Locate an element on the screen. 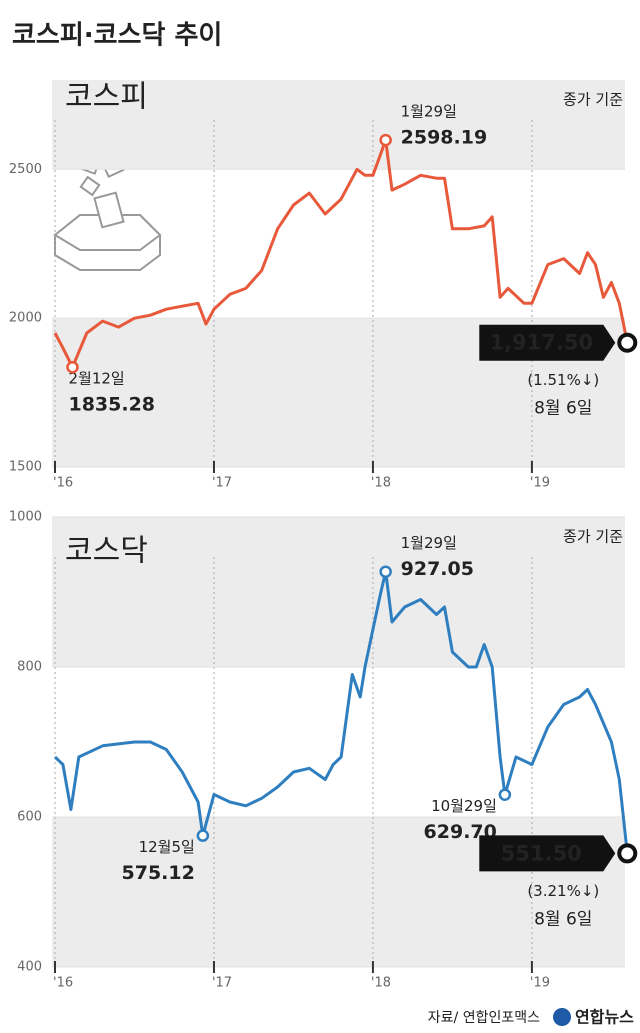  date-label: 2월12일 is located at coordinates (96, 379).